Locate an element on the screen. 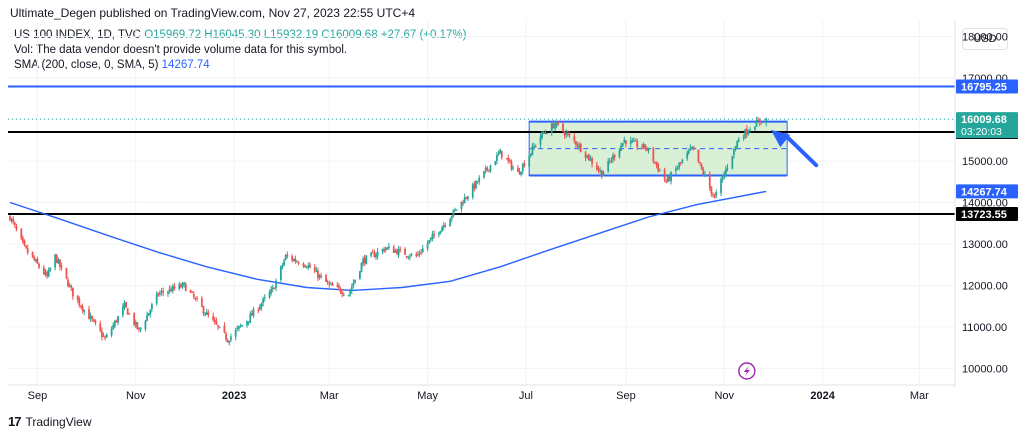 This screenshot has height=437, width=1024. symbol-label: US 100 INDEX, 1D, TVC is located at coordinates (77, 35).